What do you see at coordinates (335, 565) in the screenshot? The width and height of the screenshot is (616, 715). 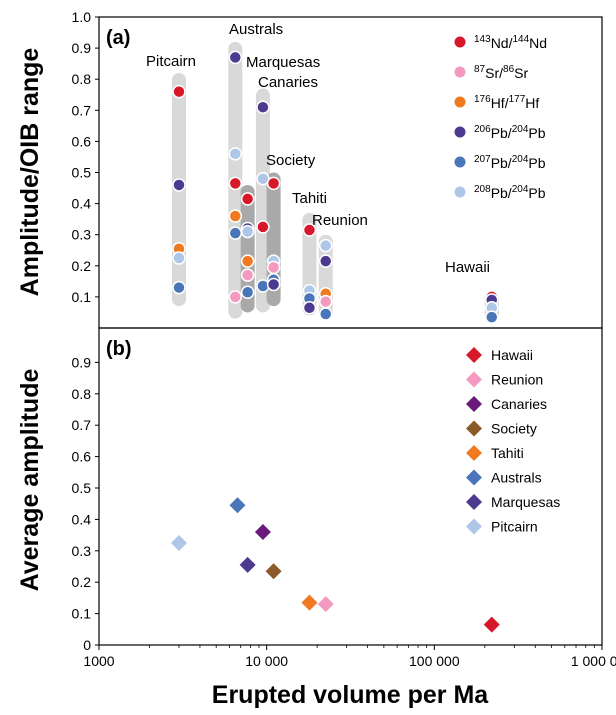 I see `average-points` at bounding box center [335, 565].